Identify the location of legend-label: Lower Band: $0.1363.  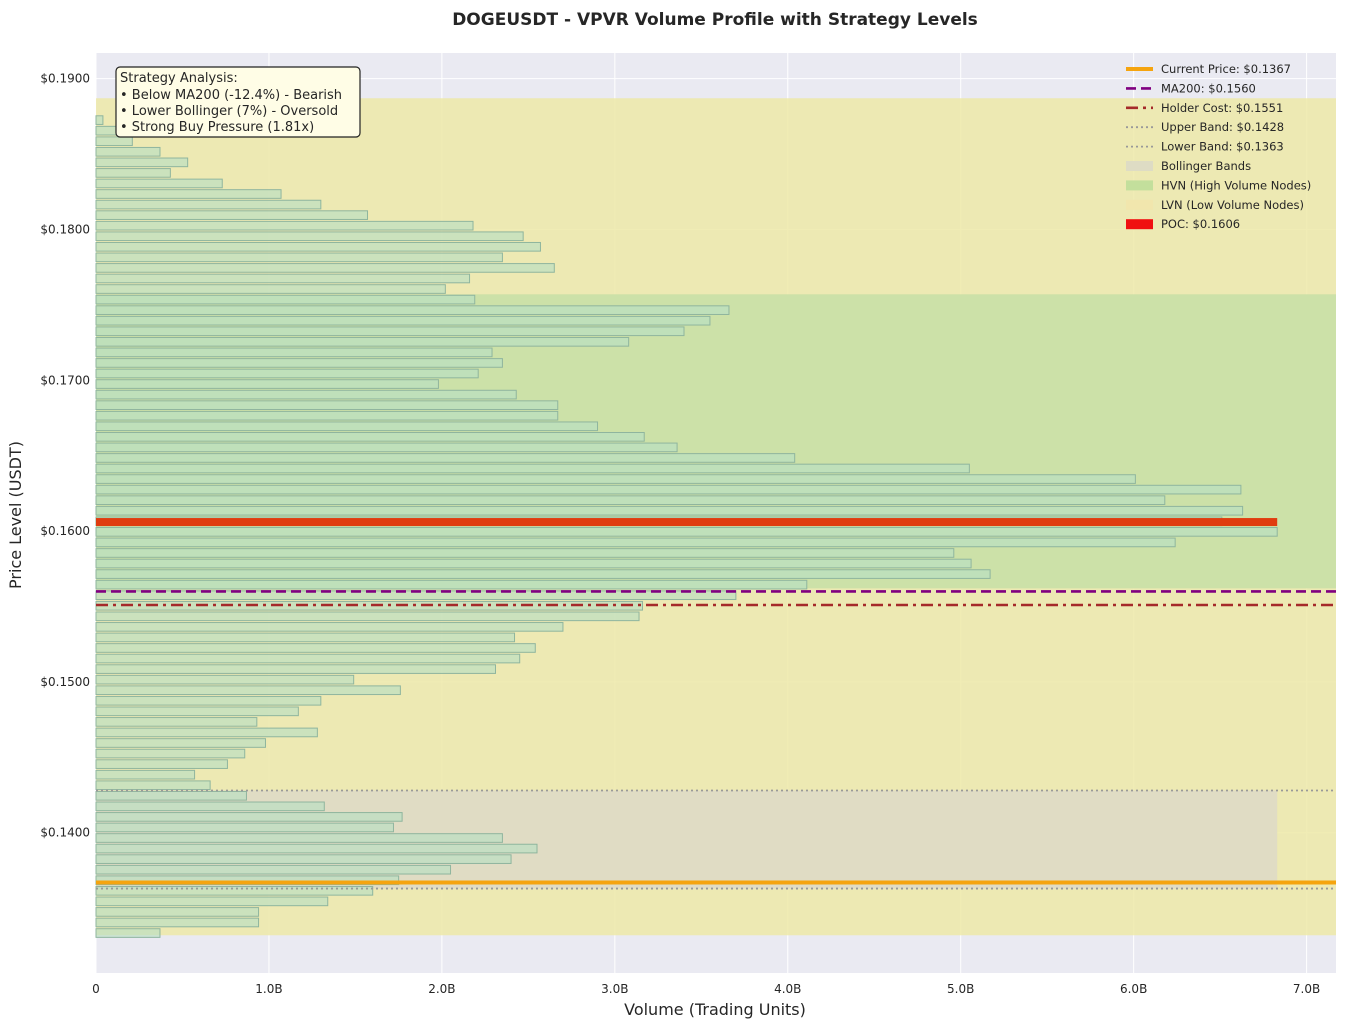
(1222, 147).